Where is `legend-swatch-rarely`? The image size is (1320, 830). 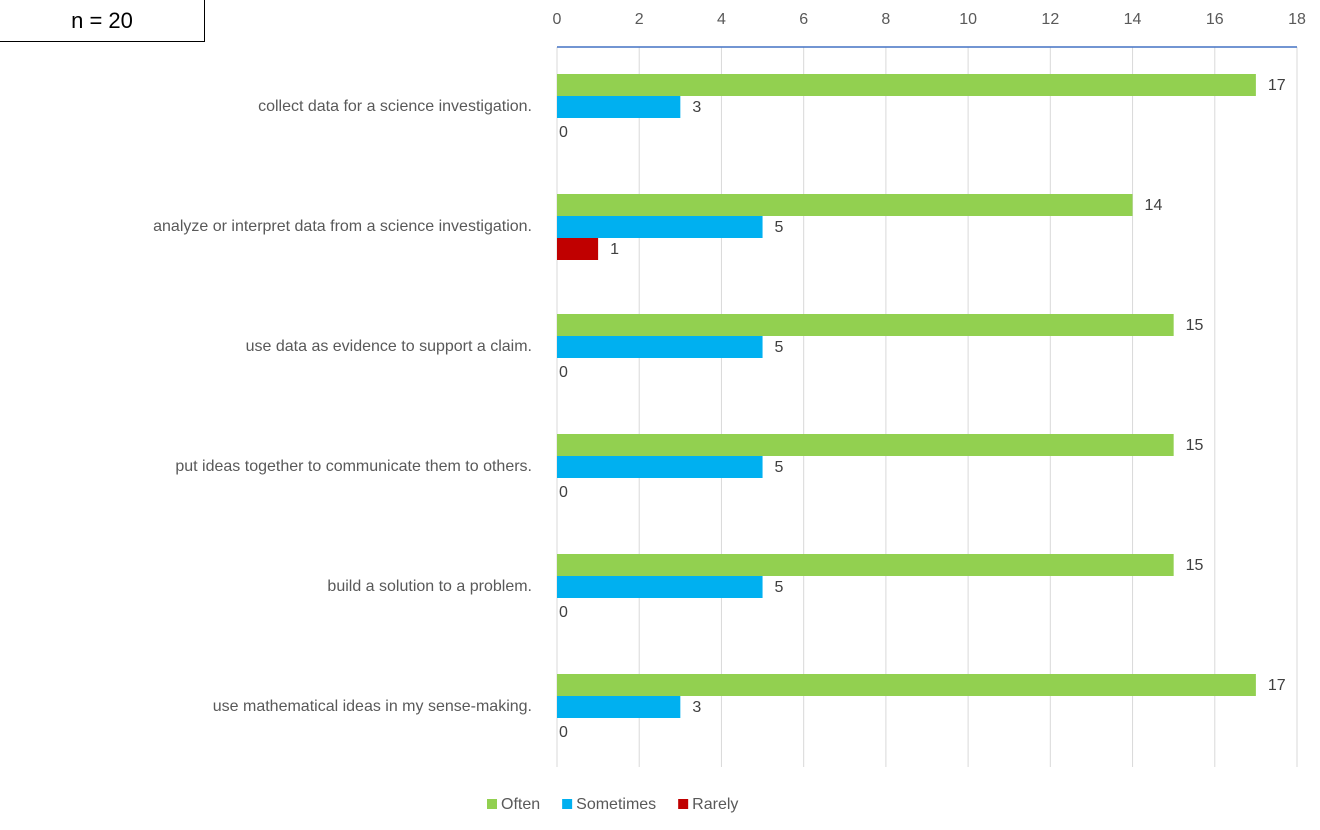
legend-swatch-rarely is located at coordinates (683, 804).